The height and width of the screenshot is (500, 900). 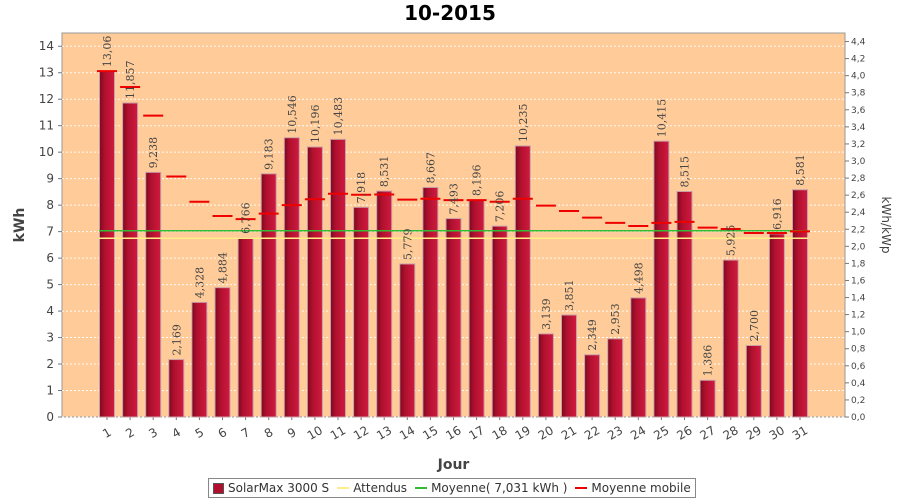 I want to click on y2-tick-label: 2,6, so click(x=858, y=196).